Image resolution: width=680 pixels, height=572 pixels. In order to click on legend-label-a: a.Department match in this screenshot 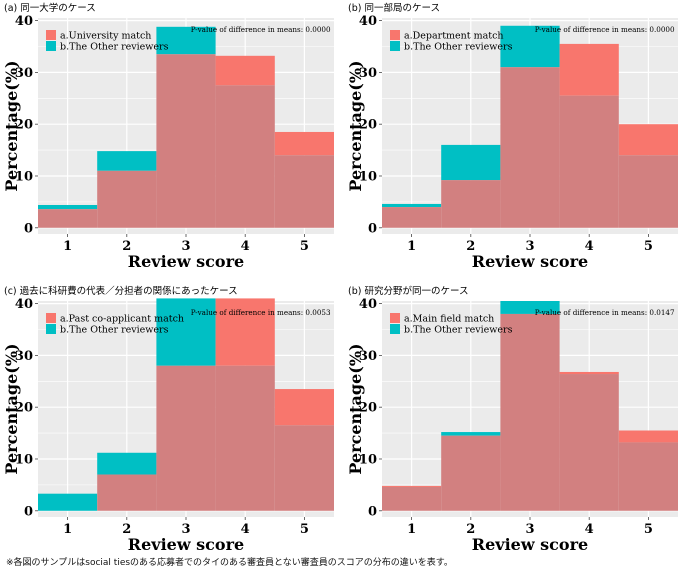, I will do `click(454, 36)`.